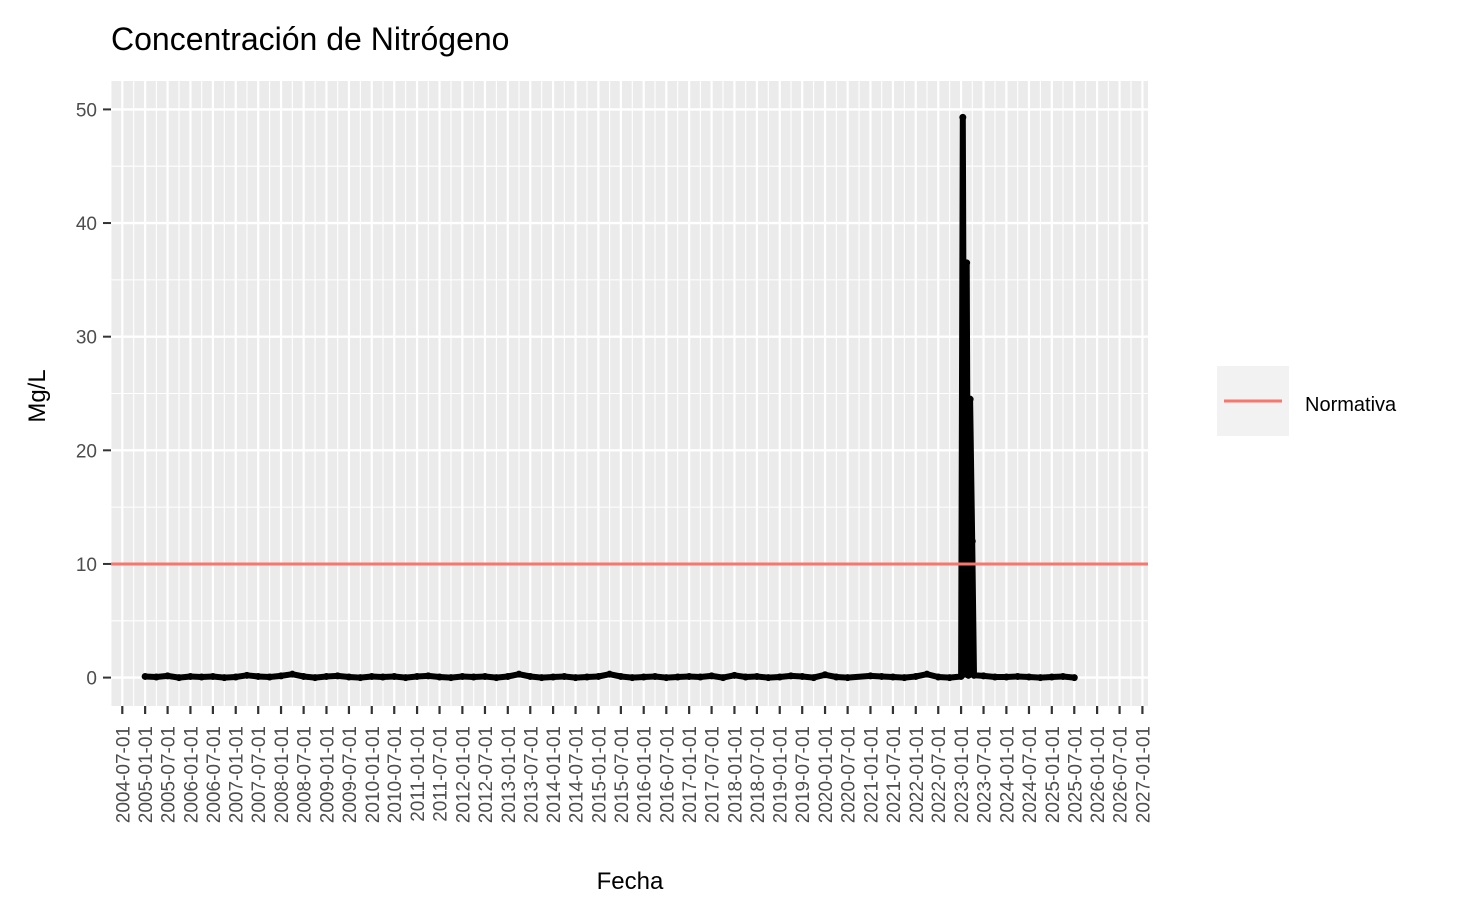 This screenshot has height=918, width=1465. Describe the element at coordinates (1030, 774) in the screenshot. I see `x-tick-label: 2024-07-01` at that location.